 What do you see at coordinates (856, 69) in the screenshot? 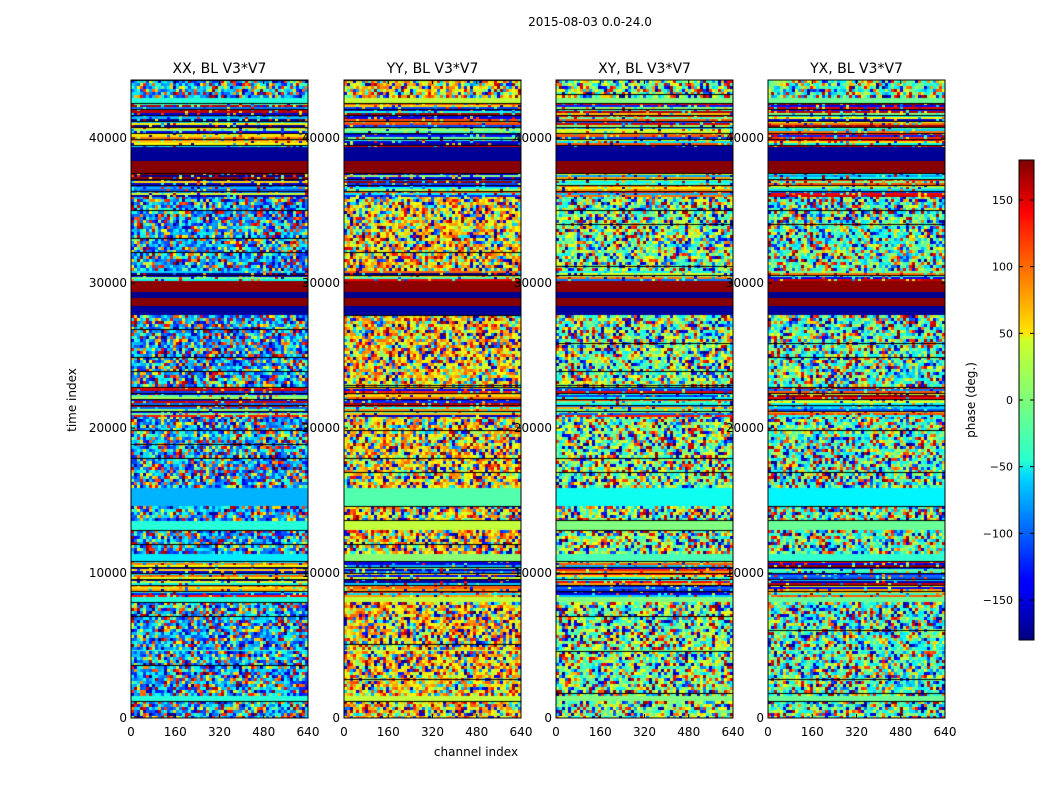
I see `panel-title: YX, BL V3*V7` at bounding box center [856, 69].